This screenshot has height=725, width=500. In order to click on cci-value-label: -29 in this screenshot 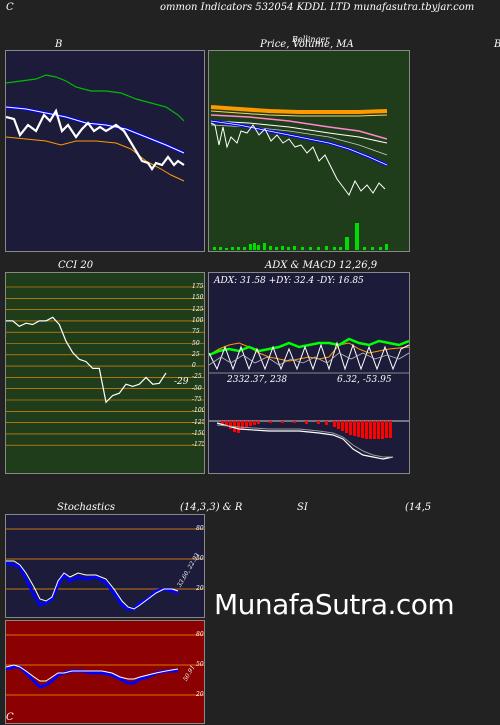, I will do `click(181, 382)`.